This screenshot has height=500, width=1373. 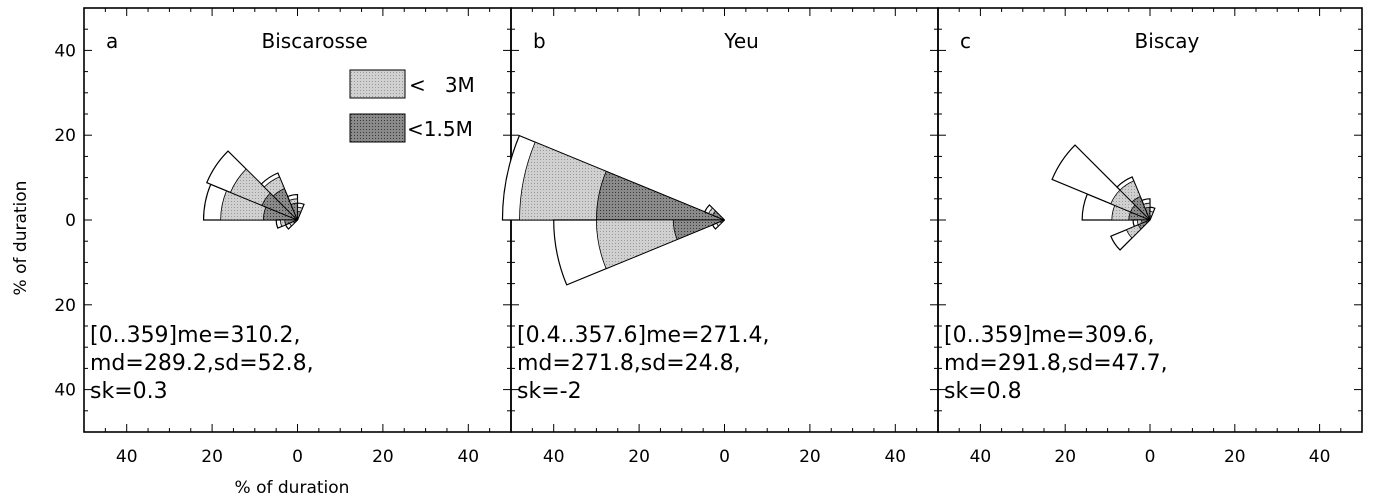 I want to click on y-tick-label: 0, so click(x=70, y=221).